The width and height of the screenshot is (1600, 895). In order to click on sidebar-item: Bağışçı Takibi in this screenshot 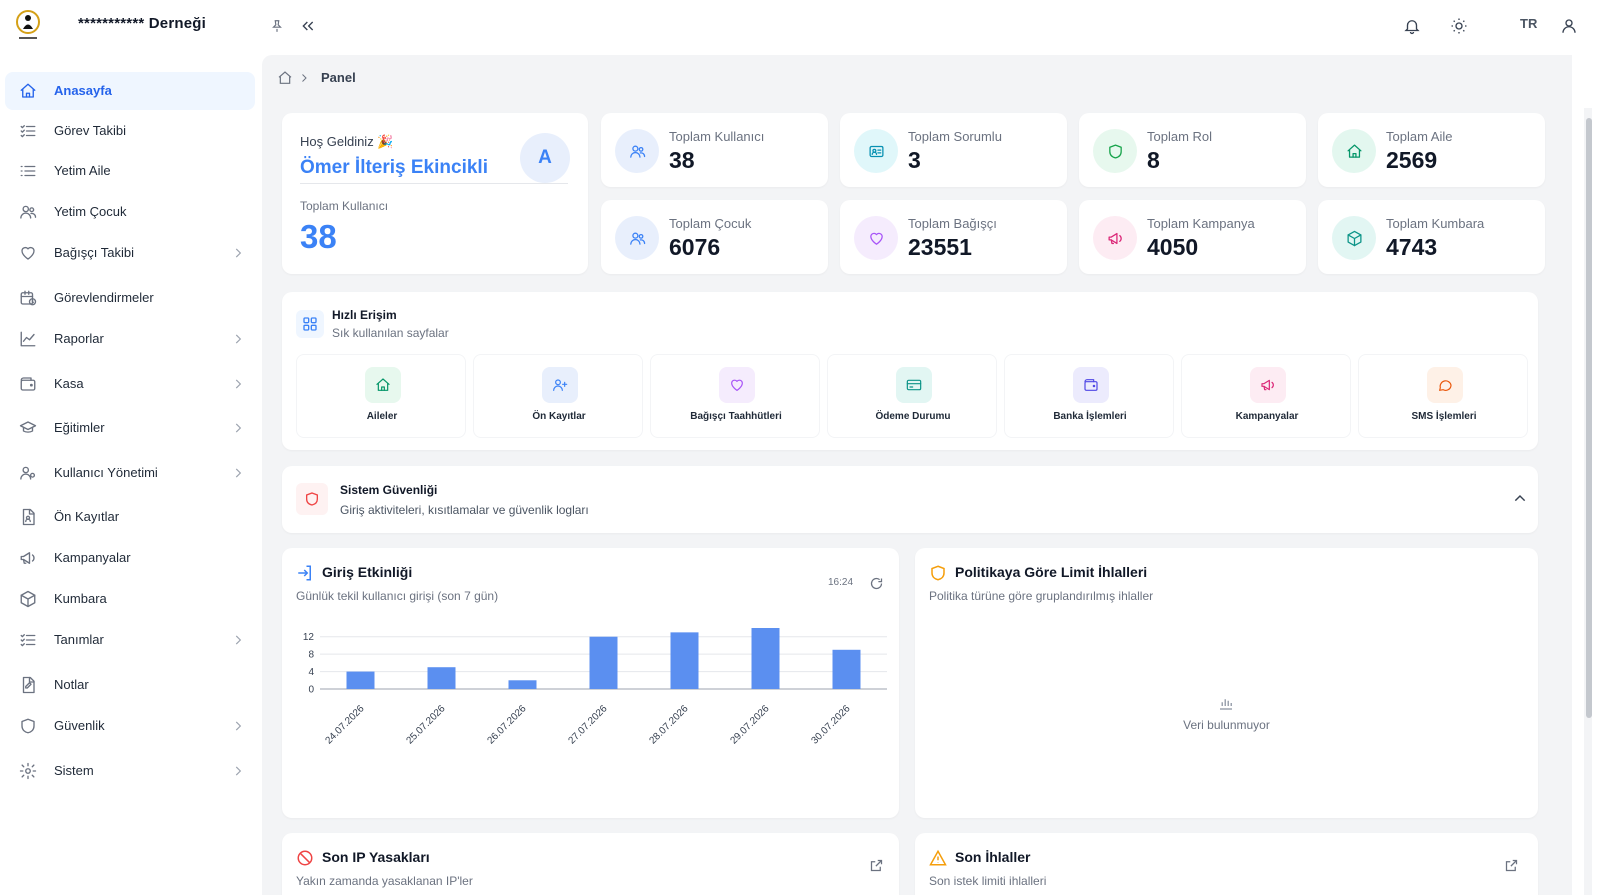, I will do `click(130, 253)`.